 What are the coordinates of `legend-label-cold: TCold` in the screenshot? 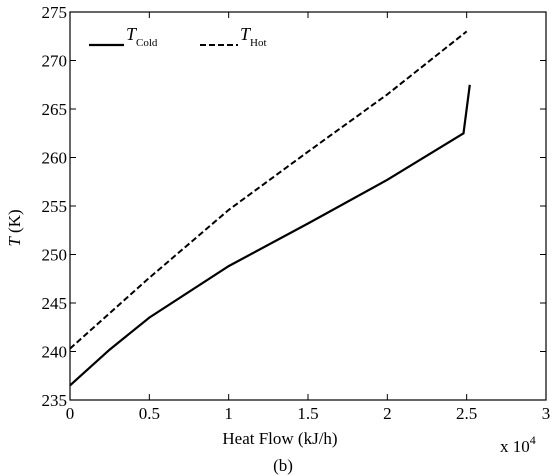 It's located at (142, 36).